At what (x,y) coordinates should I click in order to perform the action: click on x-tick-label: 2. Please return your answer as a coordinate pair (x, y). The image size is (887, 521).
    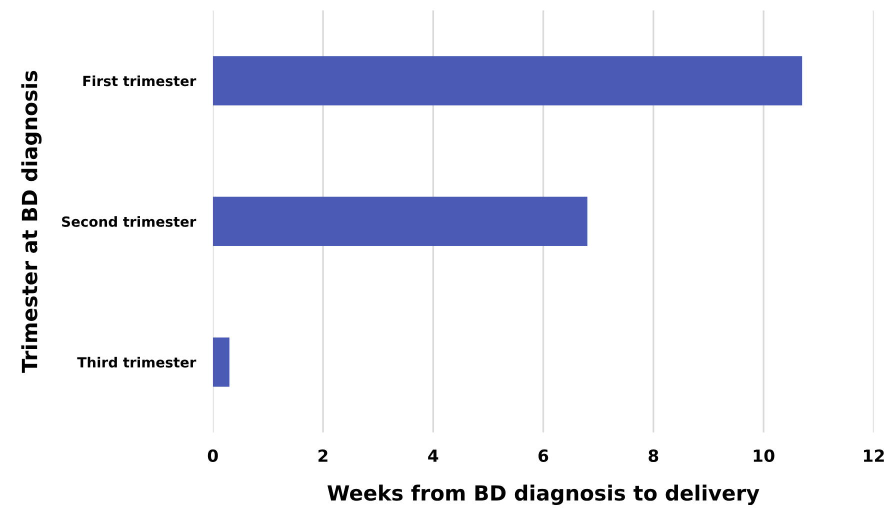
    Looking at the image, I should click on (323, 455).